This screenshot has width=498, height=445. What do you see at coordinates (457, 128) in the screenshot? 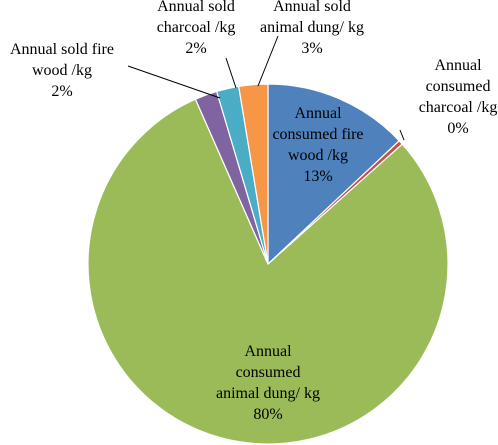
I see `slice-label-line: 0%` at bounding box center [457, 128].